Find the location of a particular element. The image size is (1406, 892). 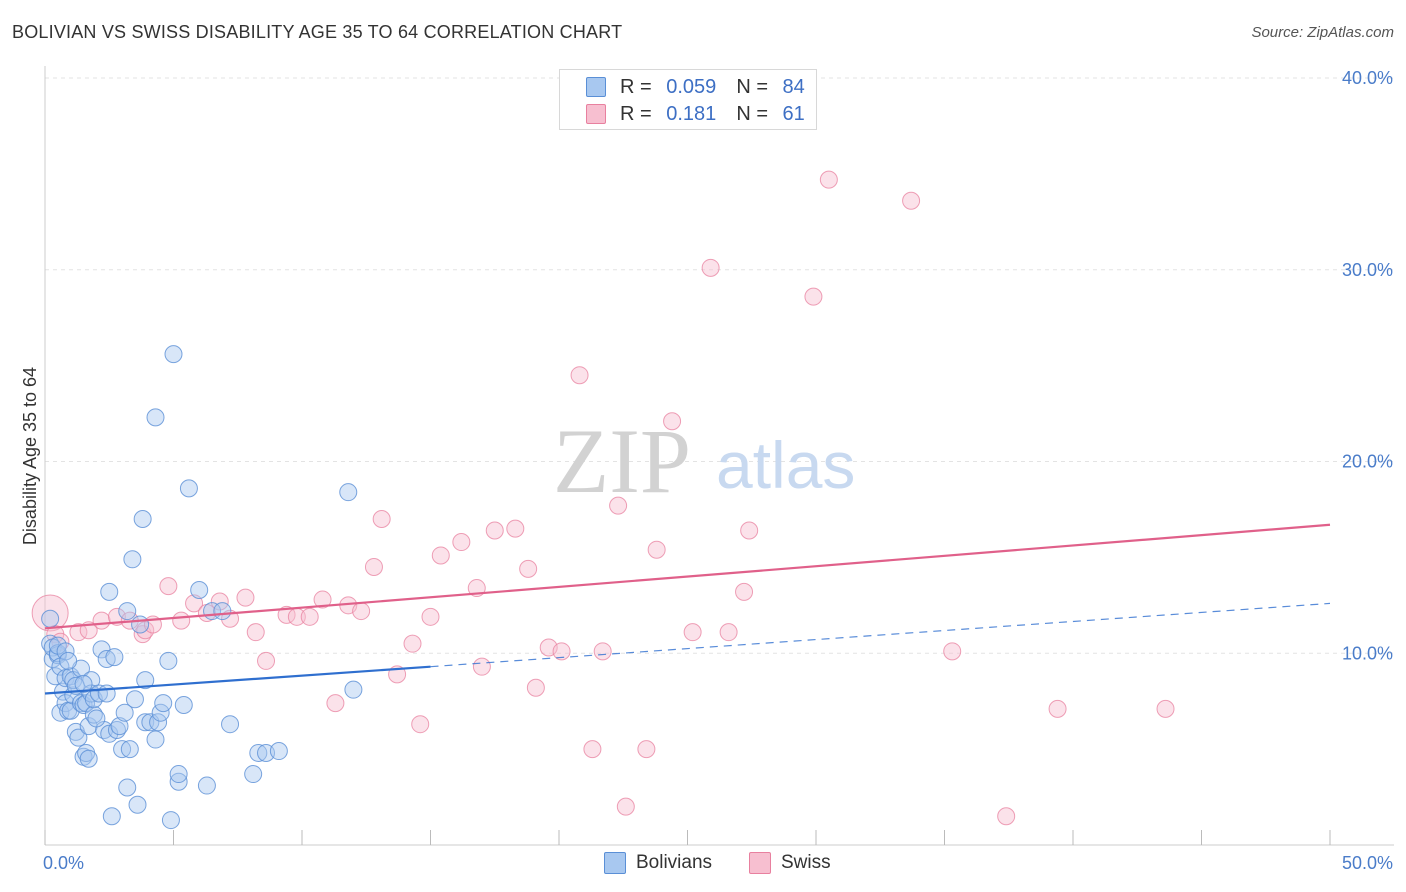

bolivians-swatch is located at coordinates (596, 87).